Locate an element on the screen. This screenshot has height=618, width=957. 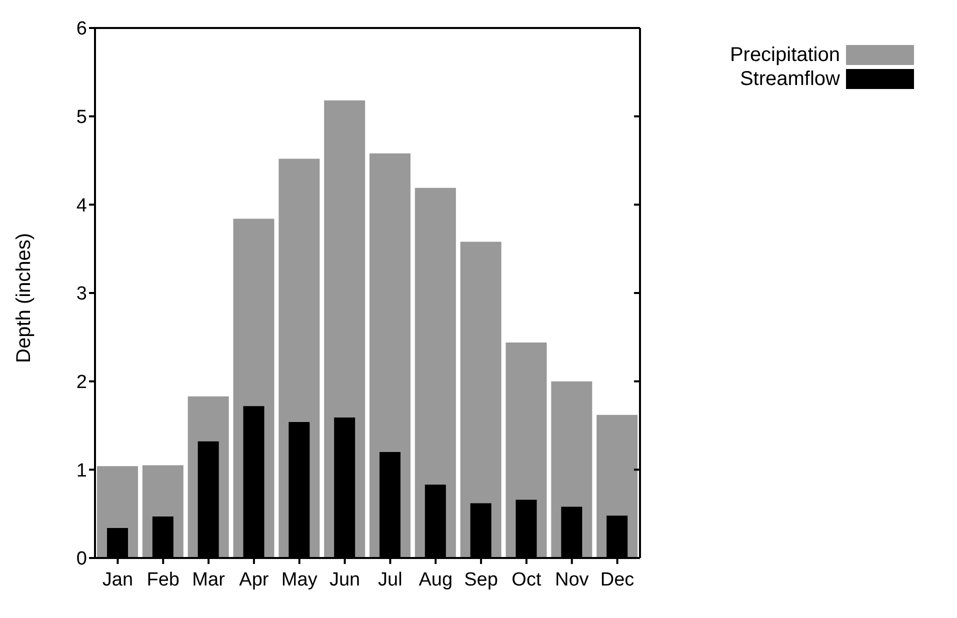
x-tick-label: Feb is located at coordinates (163, 579).